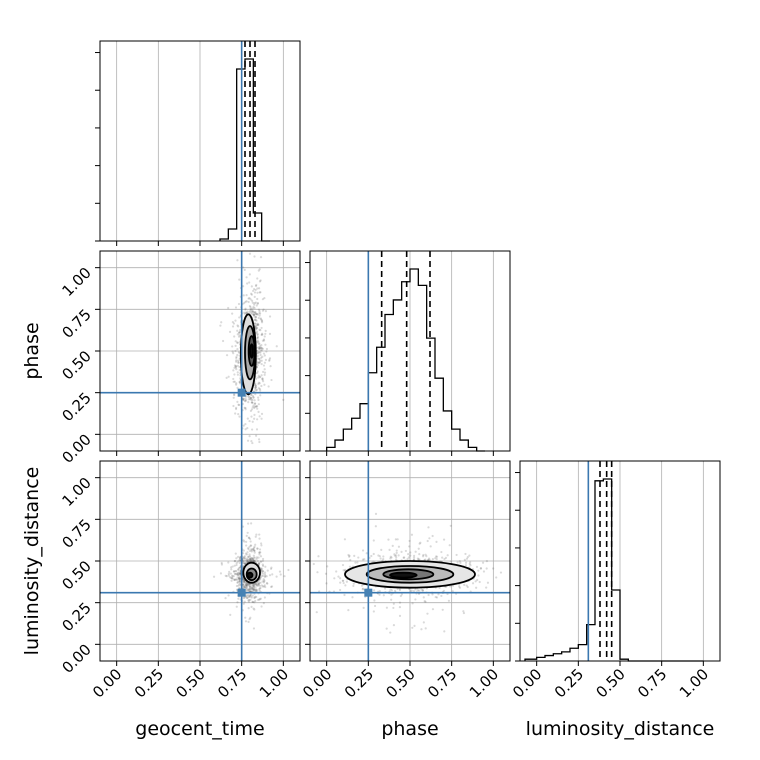  What do you see at coordinates (76, 407) in the screenshot?
I see `y-tick-label: 0.25` at bounding box center [76, 407].